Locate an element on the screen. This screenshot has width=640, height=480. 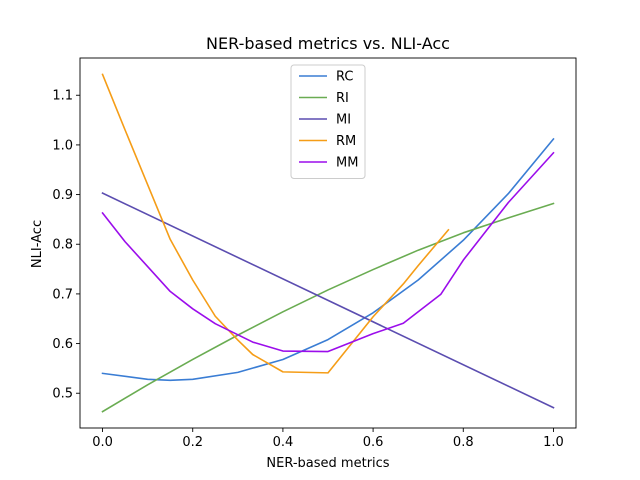
y-tick-label: 0.5 is located at coordinates (62, 394).